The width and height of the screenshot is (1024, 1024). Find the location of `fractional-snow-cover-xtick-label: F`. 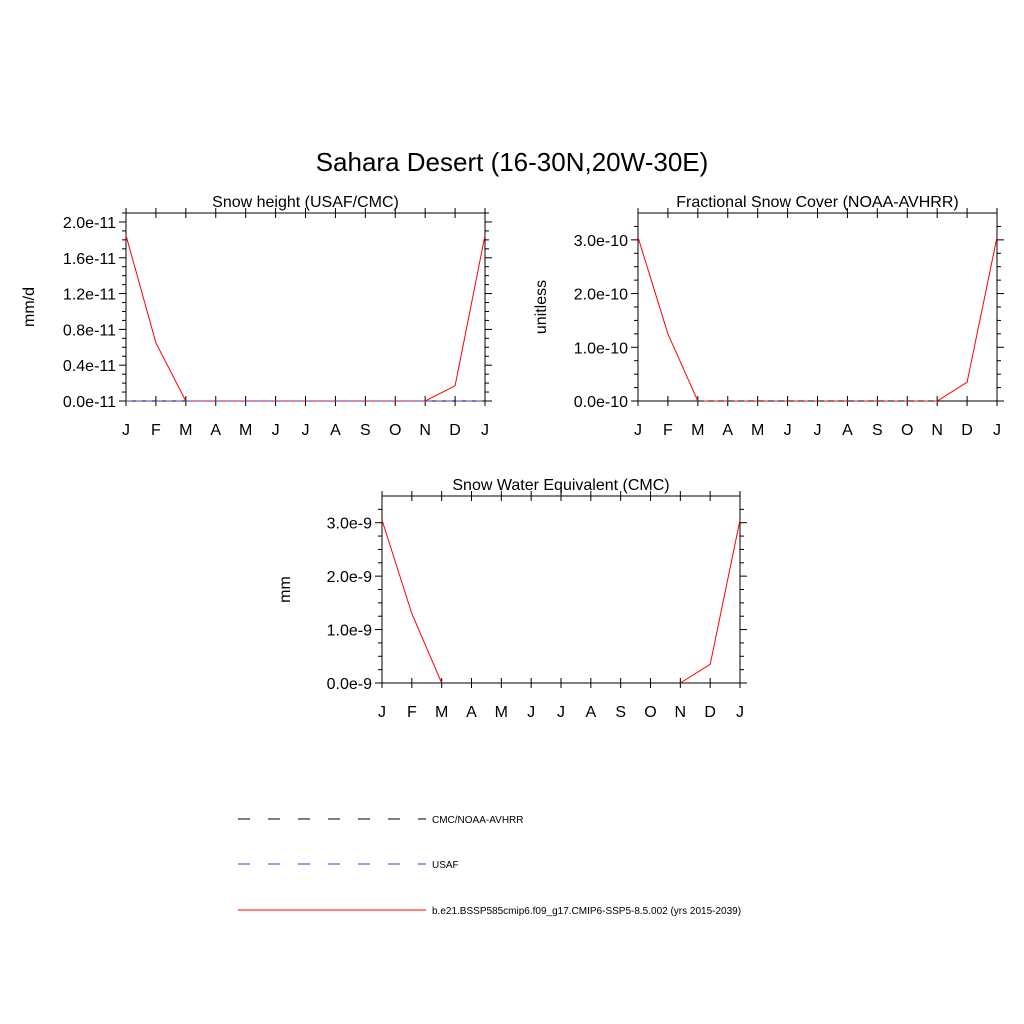

fractional-snow-cover-xtick-label: F is located at coordinates (668, 430).